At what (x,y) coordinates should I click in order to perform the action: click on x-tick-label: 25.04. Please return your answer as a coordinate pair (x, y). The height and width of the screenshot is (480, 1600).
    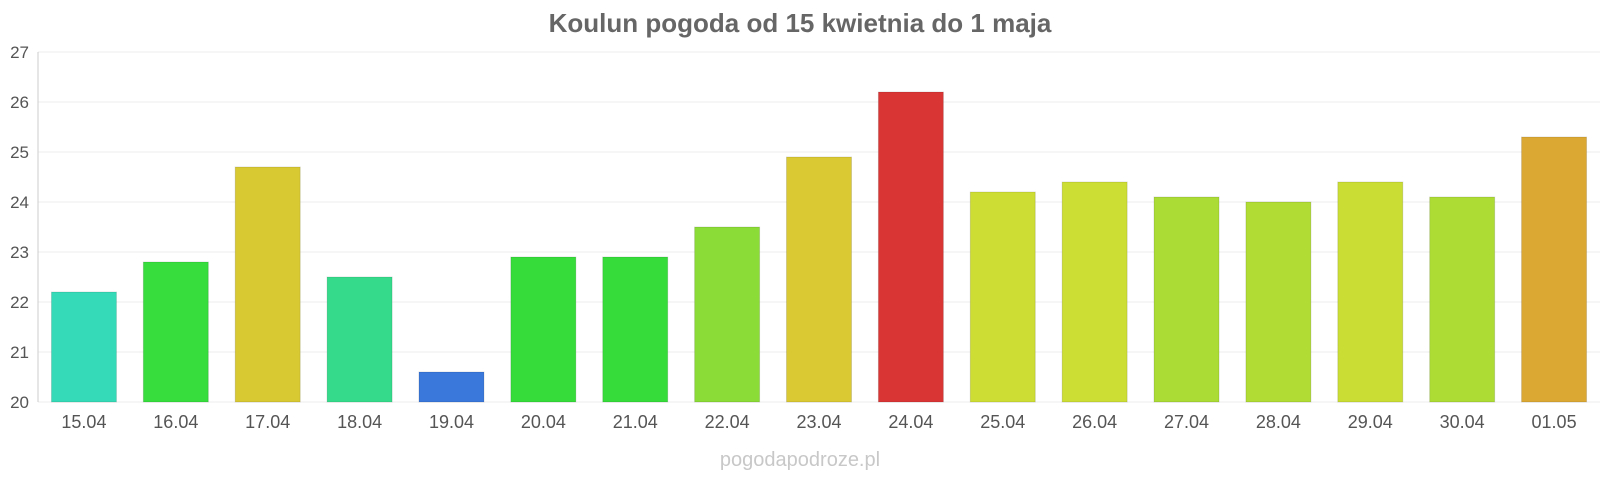
    Looking at the image, I should click on (1002, 422).